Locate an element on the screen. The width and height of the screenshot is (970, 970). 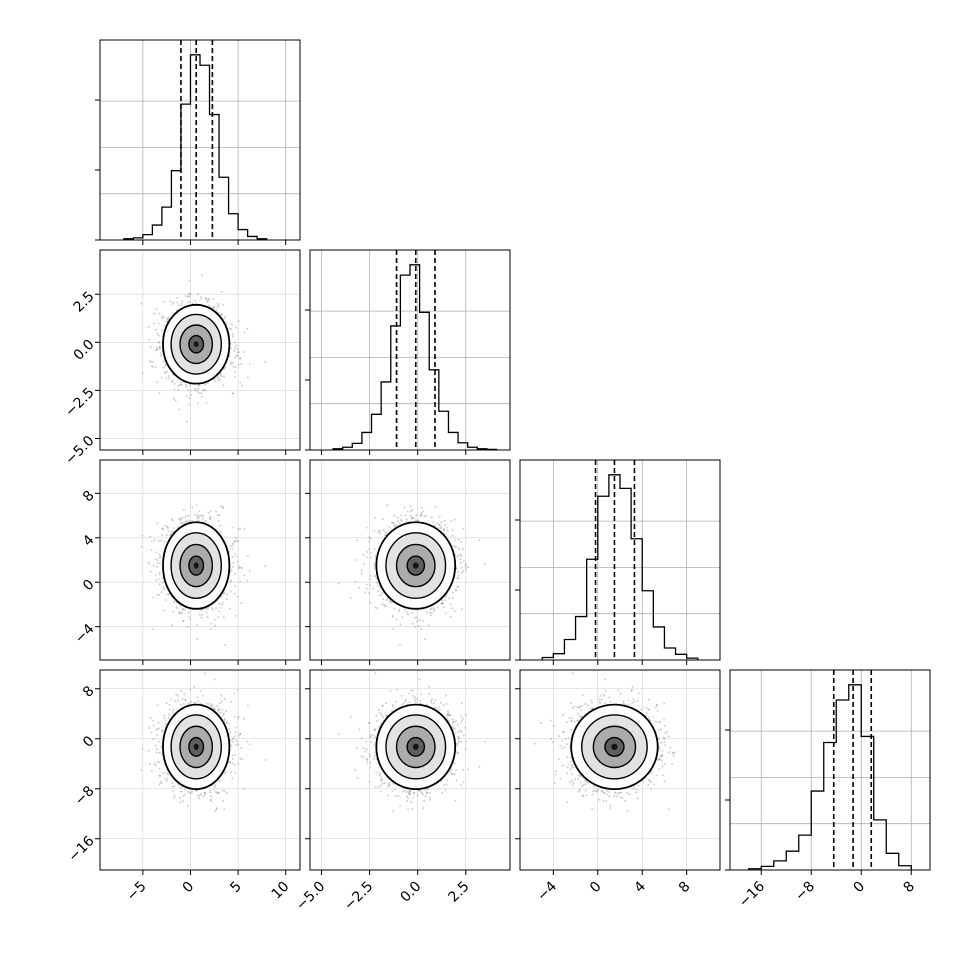
panel-frame is located at coordinates (200, 140).